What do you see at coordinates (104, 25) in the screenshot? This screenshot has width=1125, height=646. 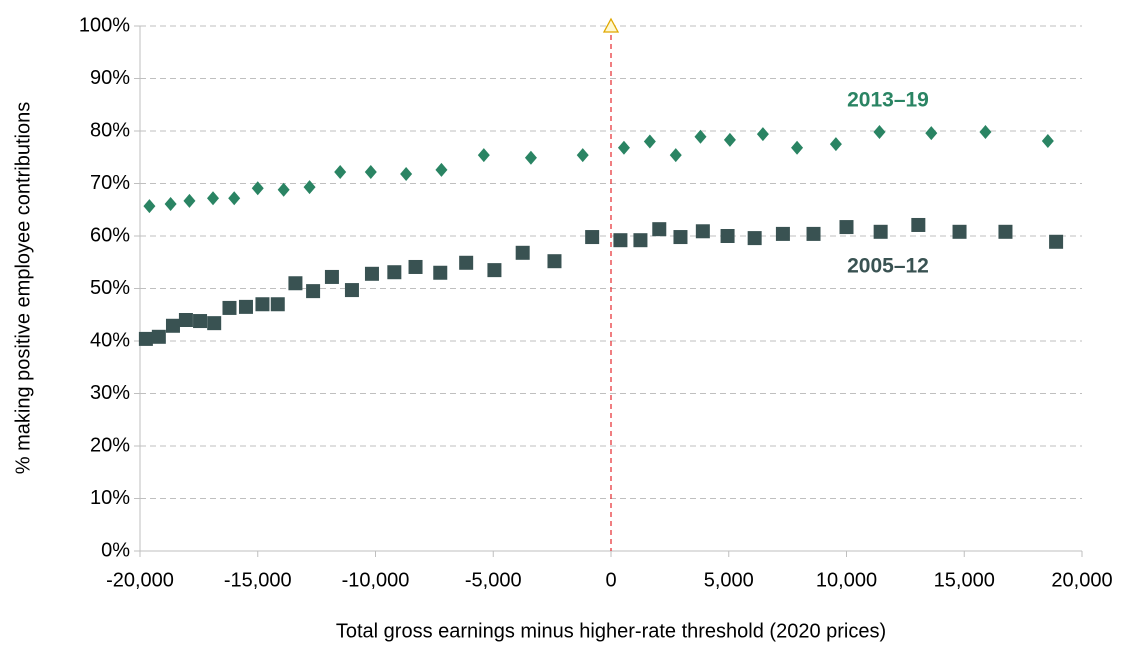 I see `y-tick-label: 100%` at bounding box center [104, 25].